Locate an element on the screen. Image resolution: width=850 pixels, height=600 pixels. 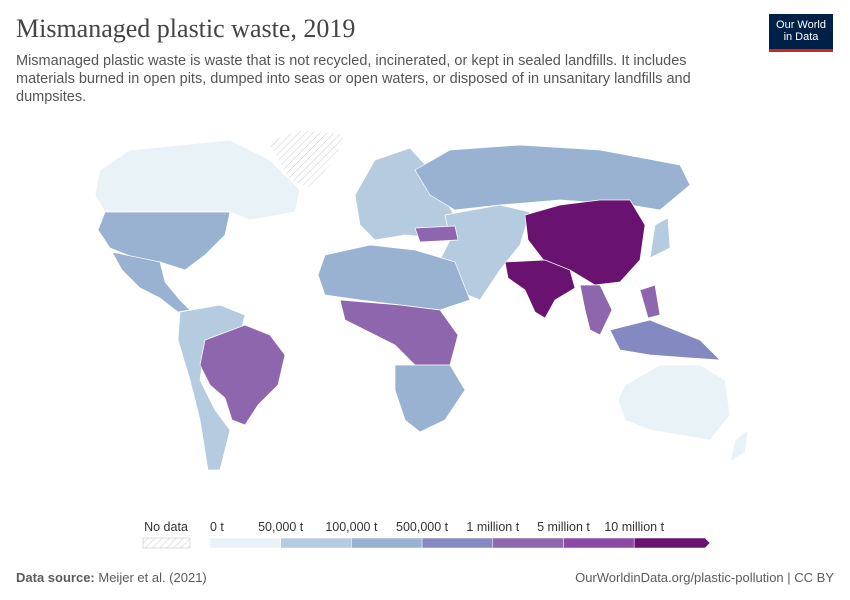
legend-label: 50,000 t is located at coordinates (281, 527).